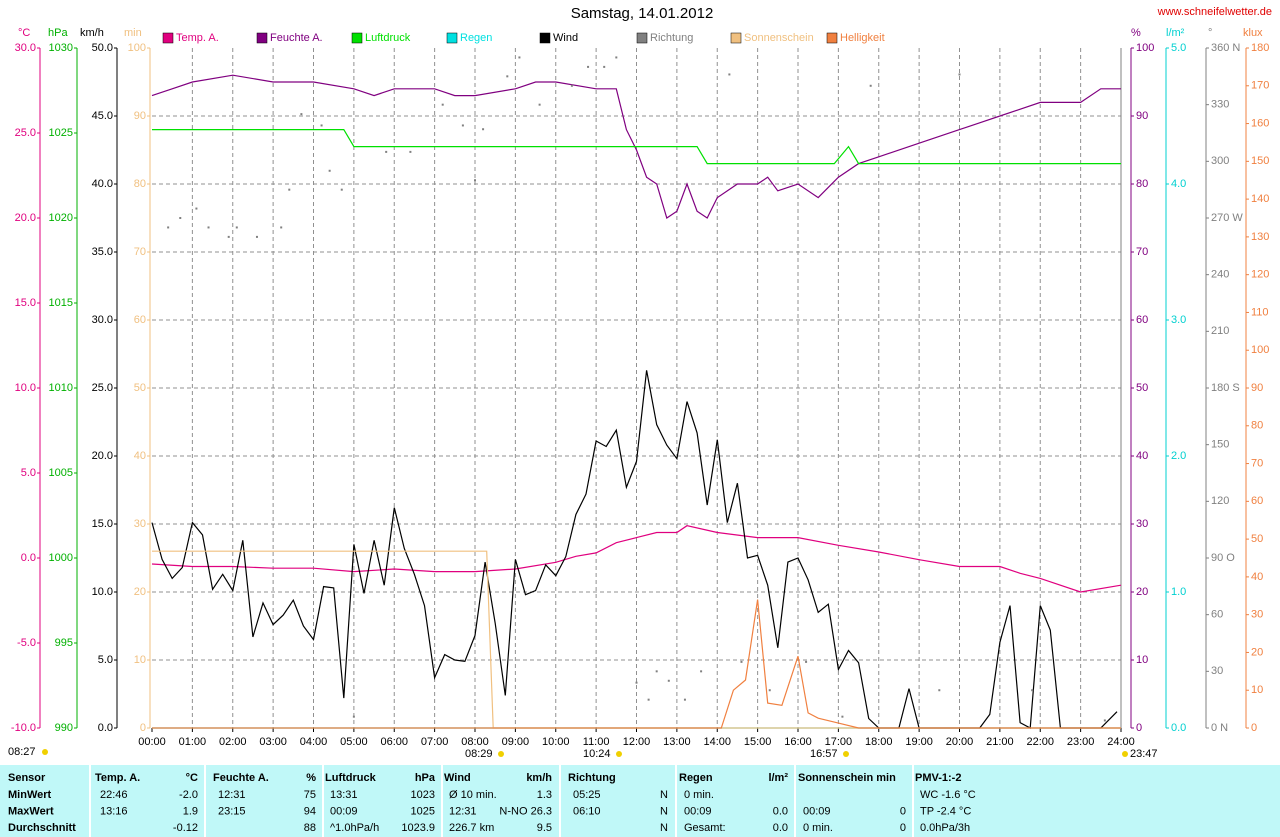  I want to click on legend-label: Regen, so click(476, 38).